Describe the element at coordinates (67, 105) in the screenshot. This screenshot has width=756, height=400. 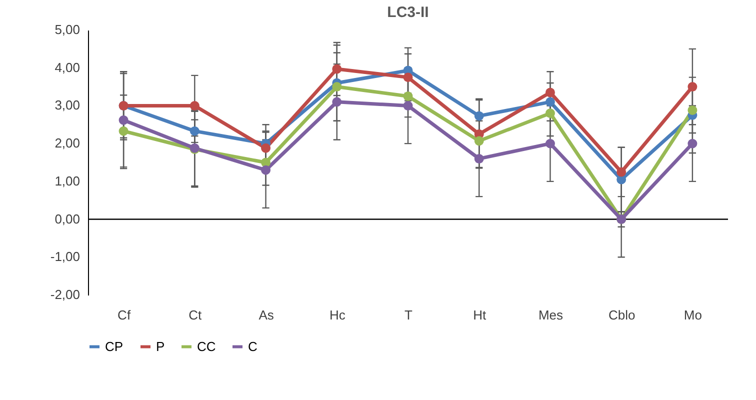
I see `y-tick-label: 3,00` at that location.